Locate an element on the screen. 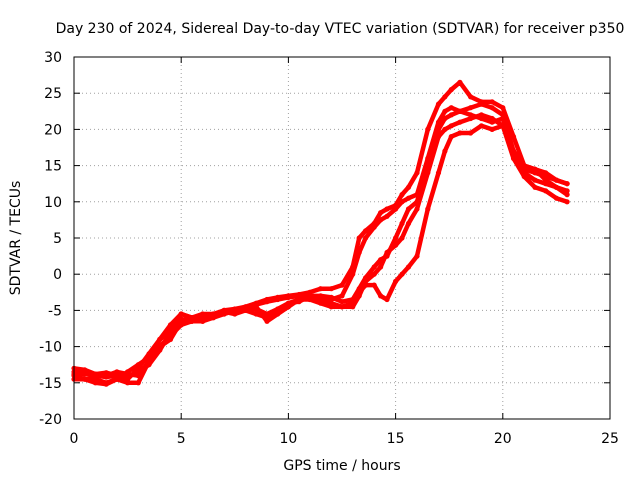 The width and height of the screenshot is (640, 480). y-tick-label: -20 is located at coordinates (50, 420).